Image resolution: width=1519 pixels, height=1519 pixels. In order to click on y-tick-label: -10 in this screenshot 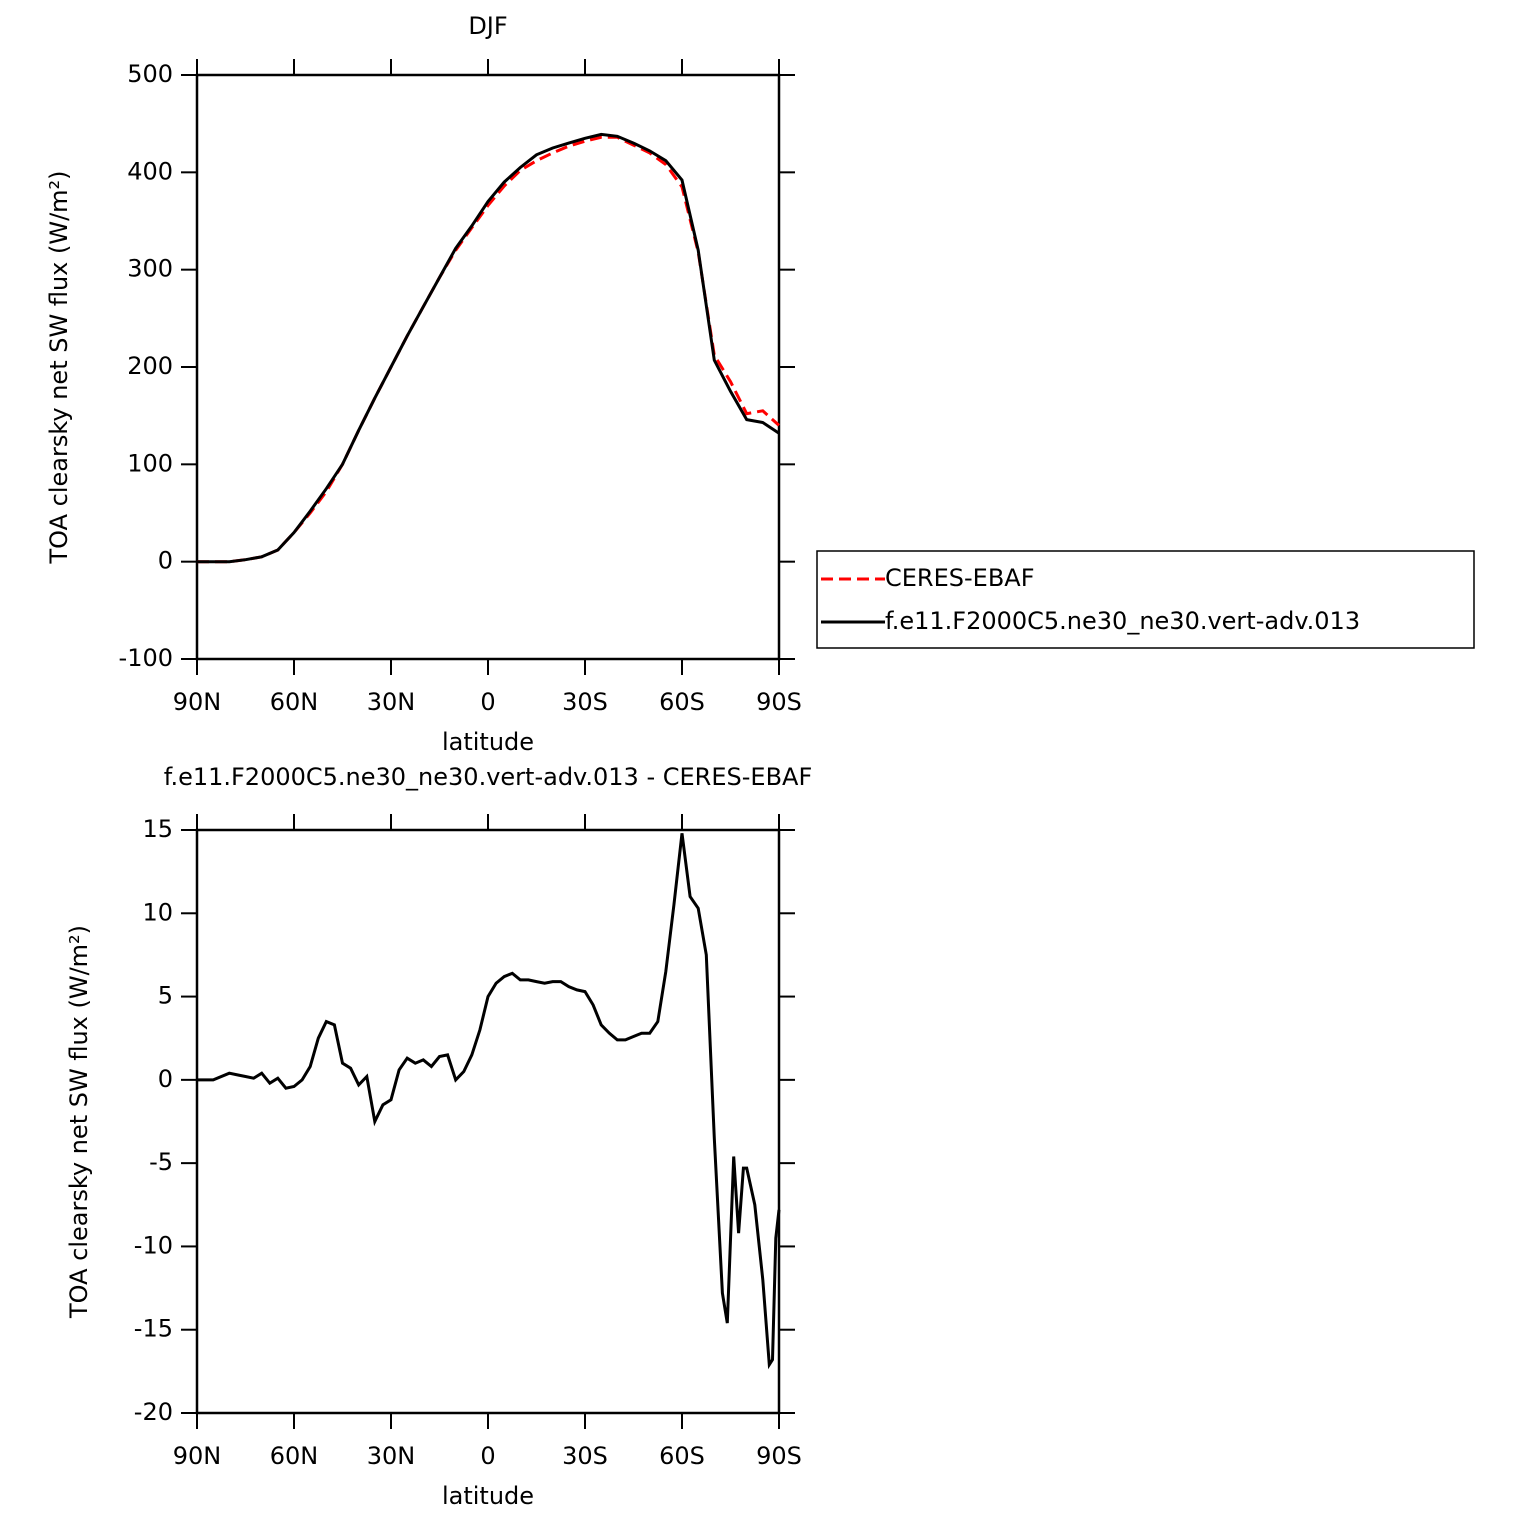, I will do `click(153, 1245)`.